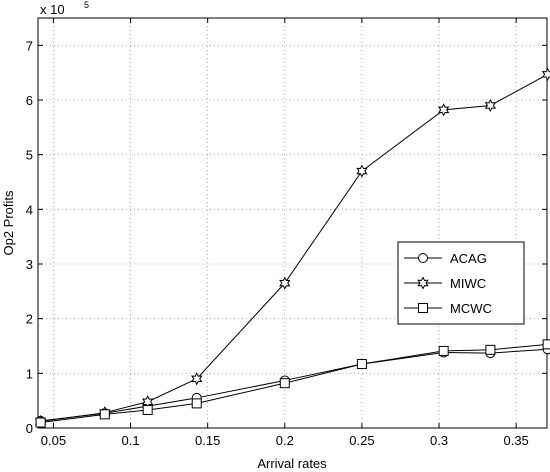 This screenshot has height=472, width=550. I want to click on y-axis-multiplier: x 10, so click(52, 9).